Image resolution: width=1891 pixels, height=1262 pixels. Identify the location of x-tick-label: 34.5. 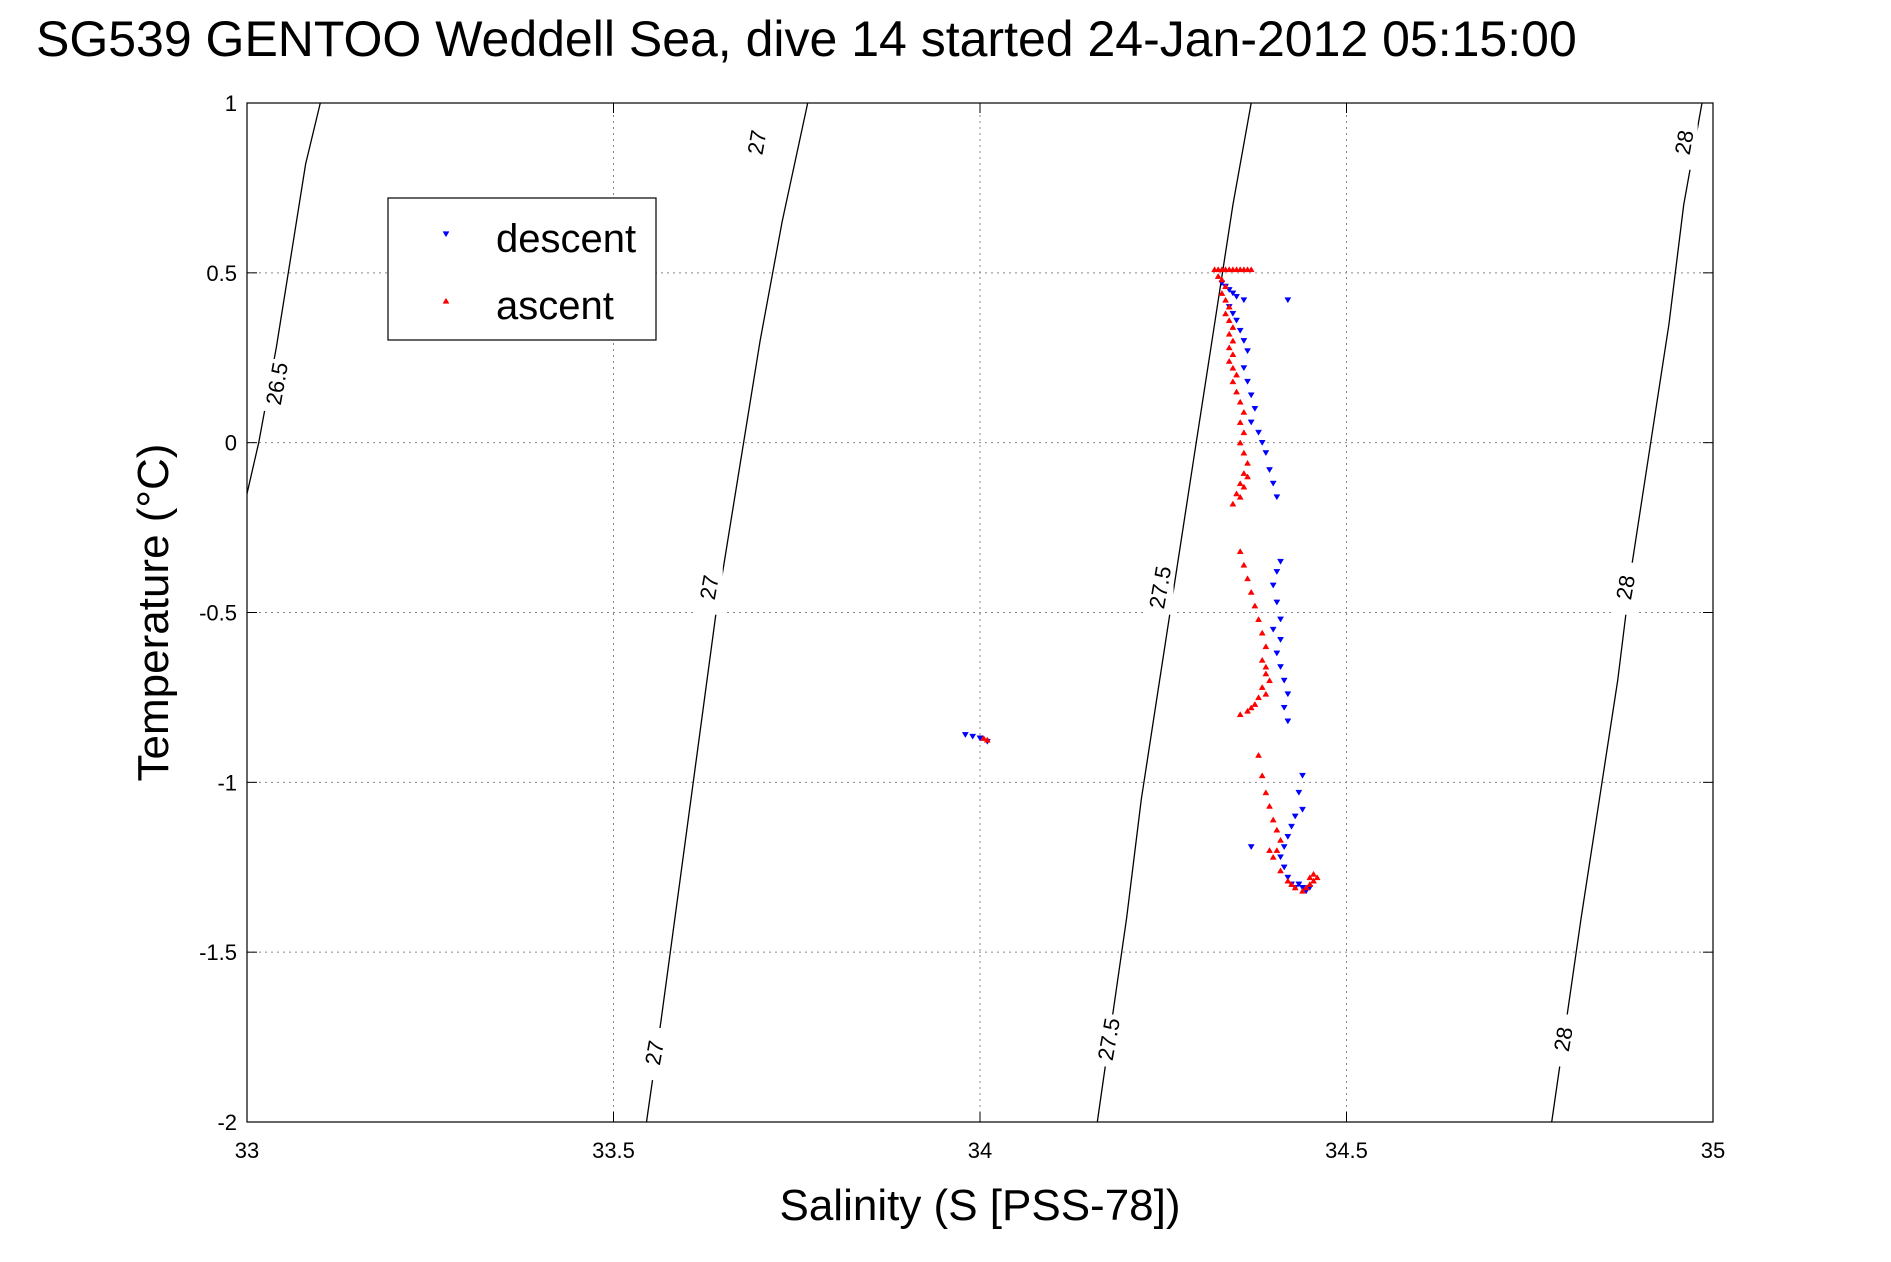
(1346, 1150).